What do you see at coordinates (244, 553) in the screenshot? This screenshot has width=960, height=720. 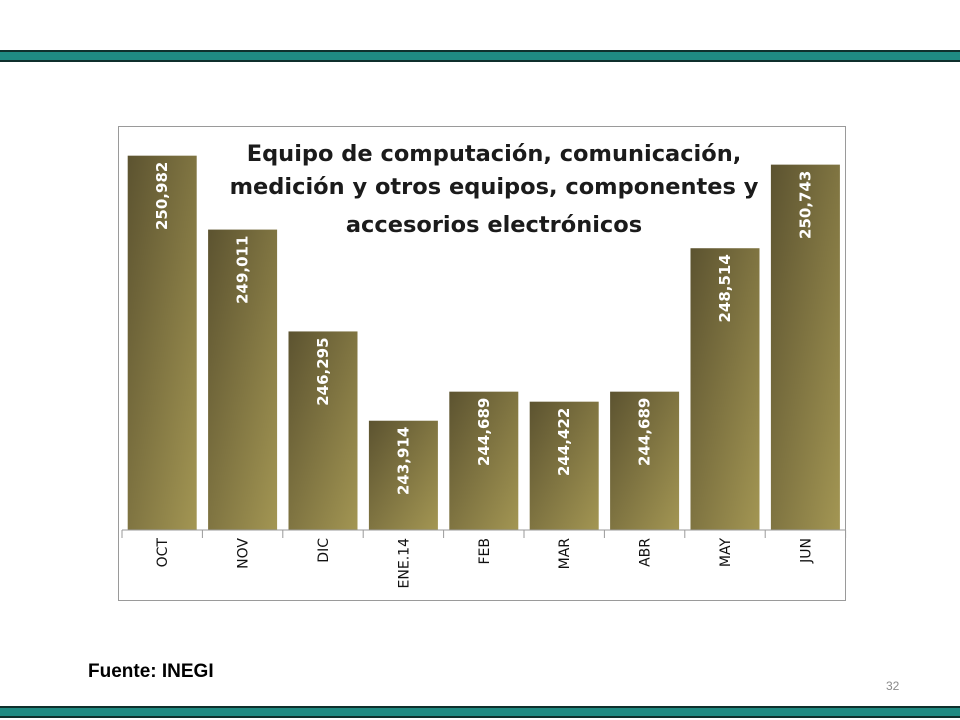 I see `category-label: NOV` at bounding box center [244, 553].